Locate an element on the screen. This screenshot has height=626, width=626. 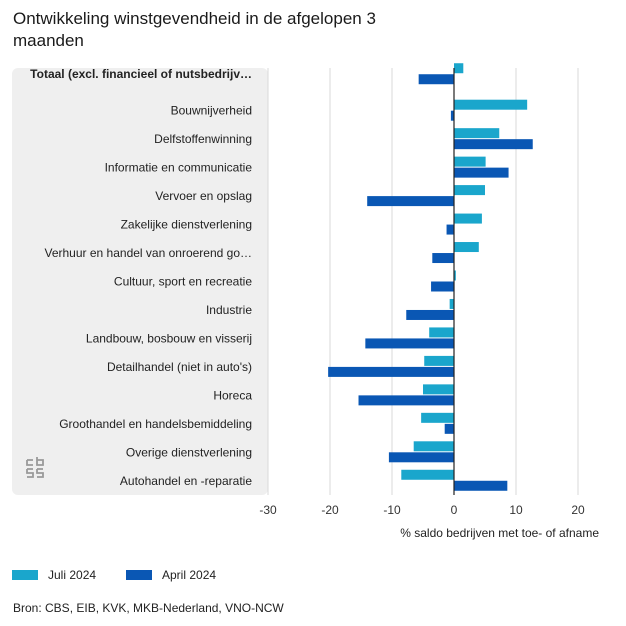
category-label: Informatie en communicatie is located at coordinates (179, 168).